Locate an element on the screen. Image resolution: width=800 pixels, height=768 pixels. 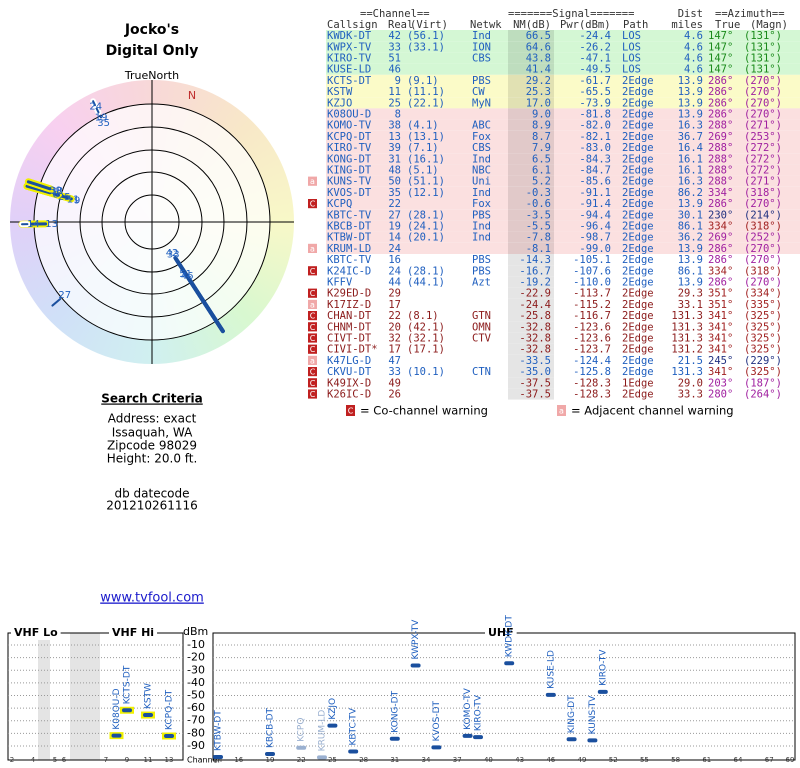
table-cell: 147° is located at coordinates (720, 47).